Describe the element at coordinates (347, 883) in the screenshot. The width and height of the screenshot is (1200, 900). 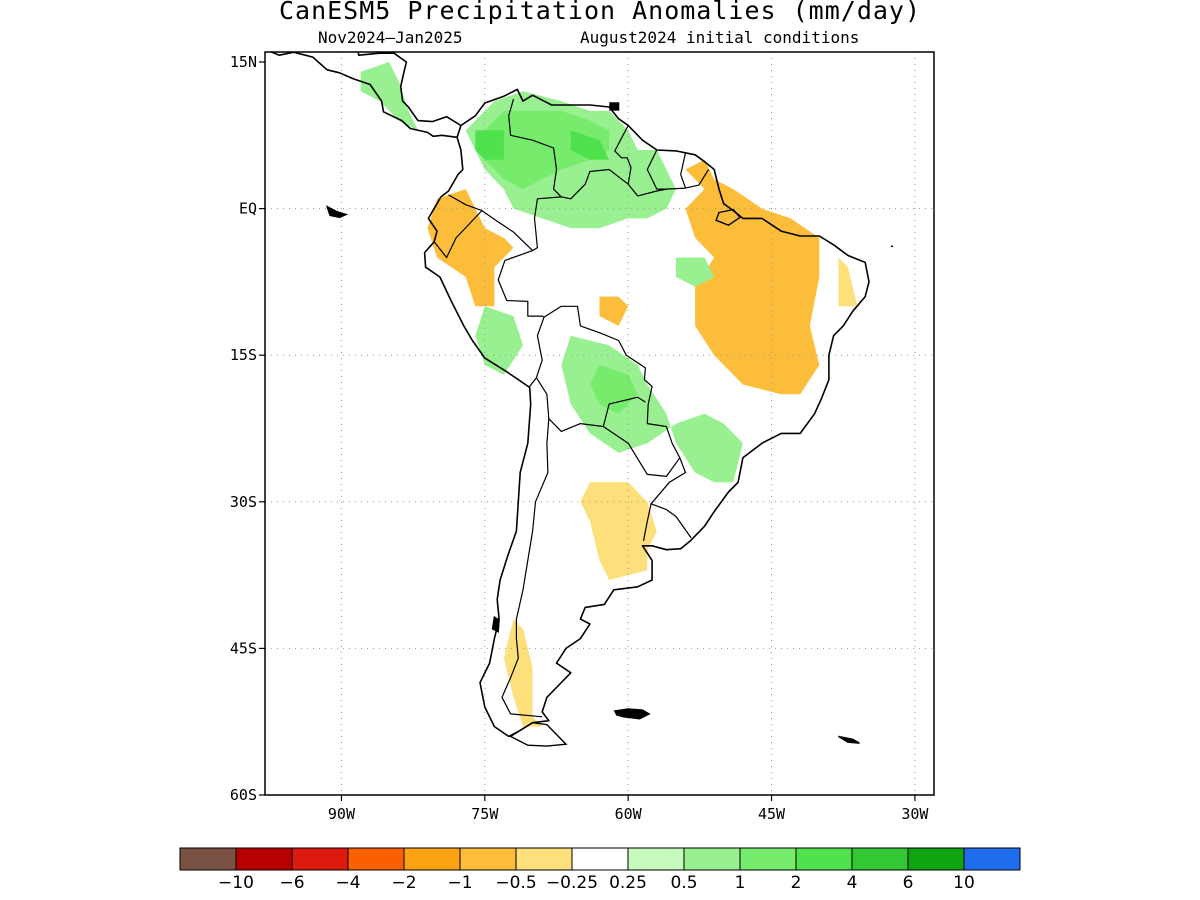
I see `colorbar-label: −4` at that location.